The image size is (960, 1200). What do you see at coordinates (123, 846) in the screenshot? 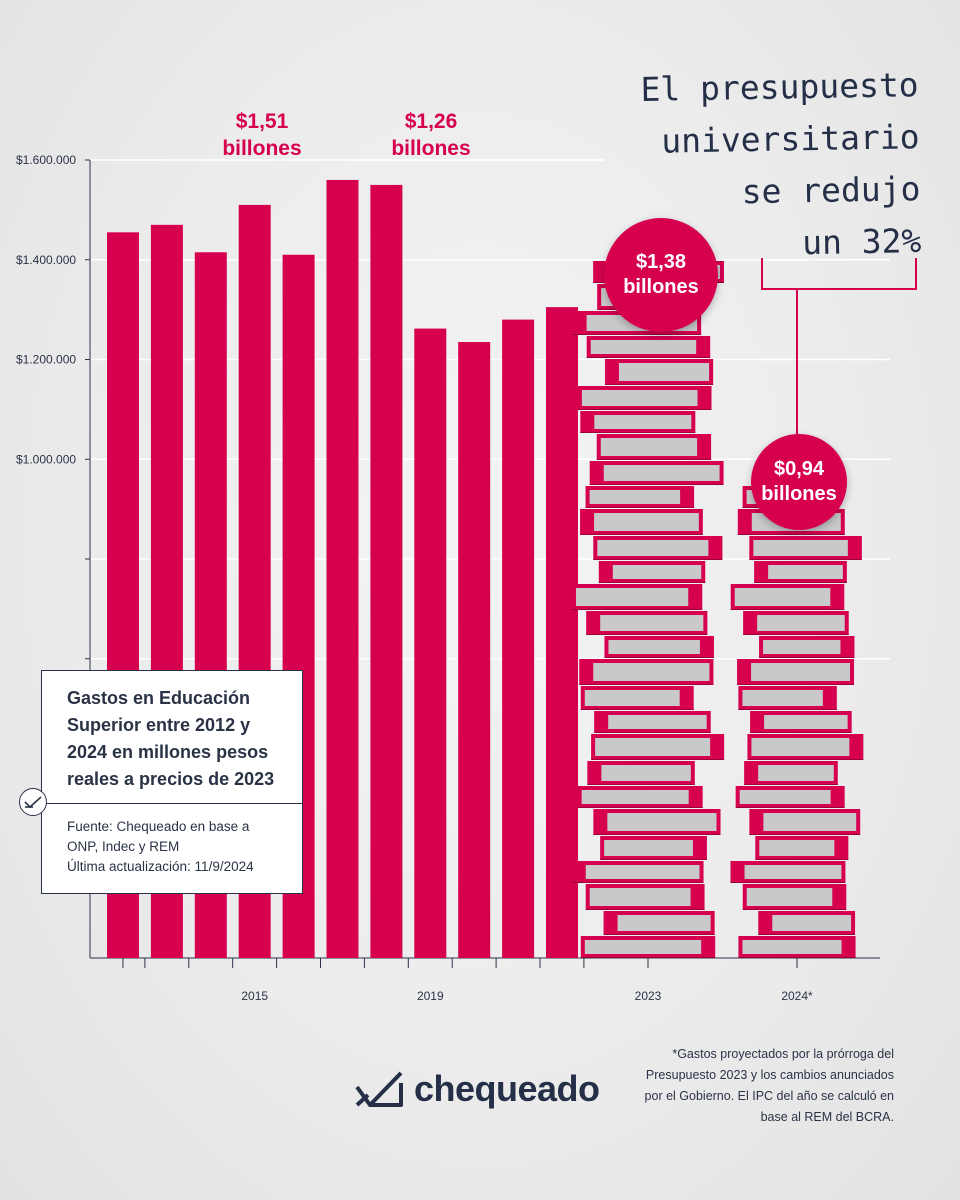
I see `info-source-line-2: ONP, Indec y REM` at bounding box center [123, 846].